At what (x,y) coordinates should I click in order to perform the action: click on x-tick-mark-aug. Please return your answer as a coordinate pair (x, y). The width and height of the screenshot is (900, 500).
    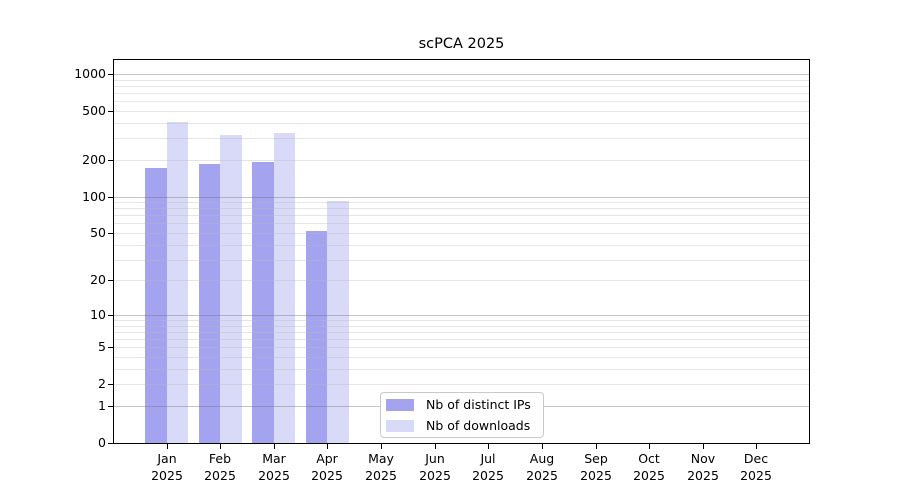
    Looking at the image, I should click on (542, 446).